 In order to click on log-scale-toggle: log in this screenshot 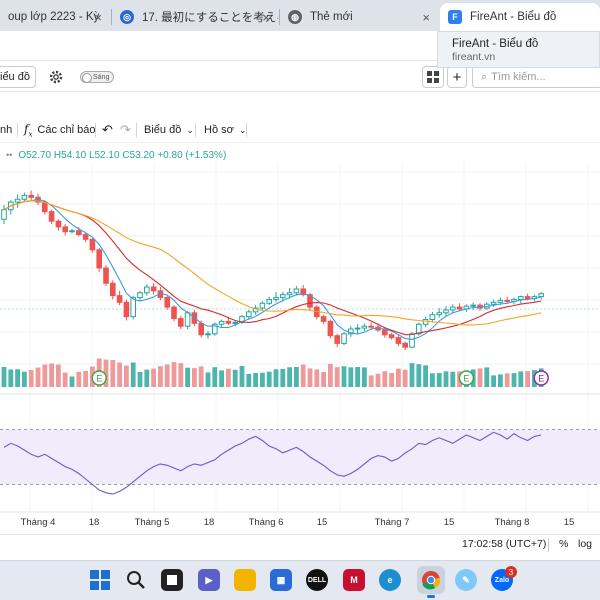, I will do `click(585, 544)`.